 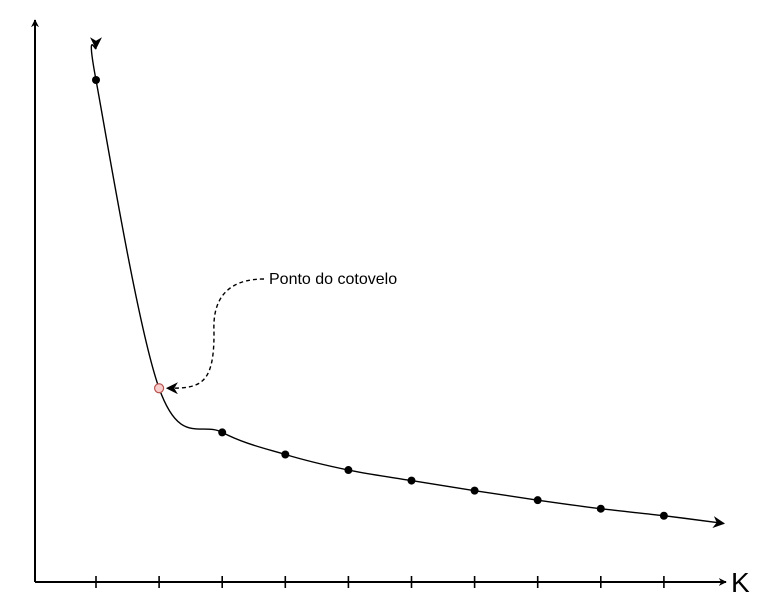 I want to click on x-axis-label: K, so click(x=740, y=582).